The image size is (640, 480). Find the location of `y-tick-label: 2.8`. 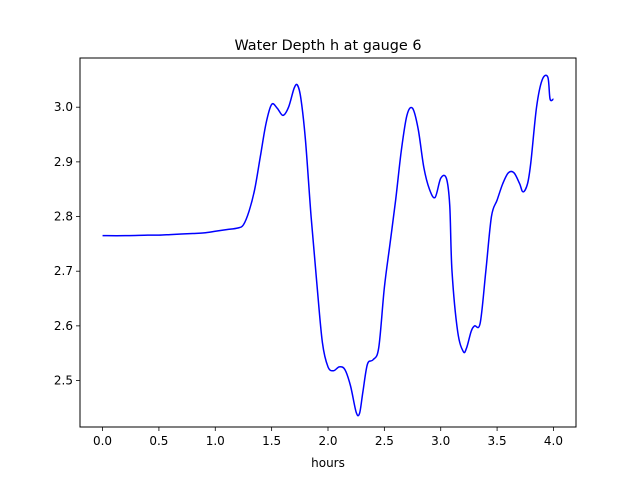

y-tick-label: 2.8 is located at coordinates (63, 217).